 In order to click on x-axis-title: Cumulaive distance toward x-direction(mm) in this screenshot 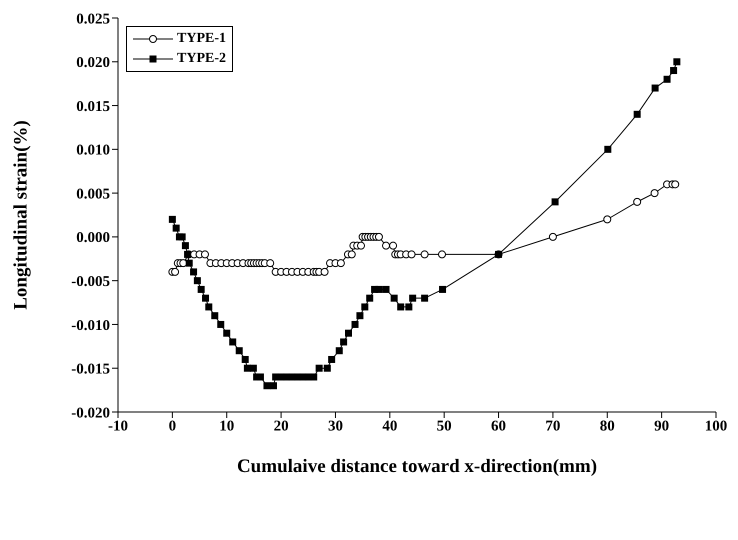, I will do `click(417, 466)`.